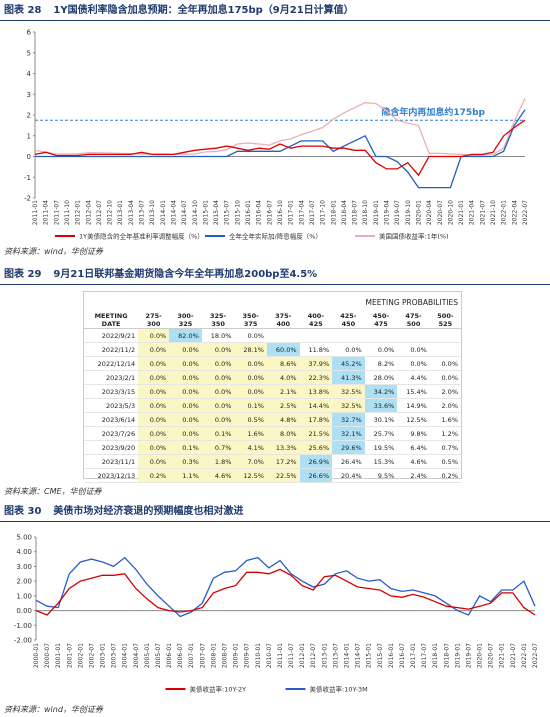 Image resolution: width=550 pixels, height=717 pixels. Describe the element at coordinates (435, 655) in the screenshot. I see `x-tick-label: 2018-01` at that location.